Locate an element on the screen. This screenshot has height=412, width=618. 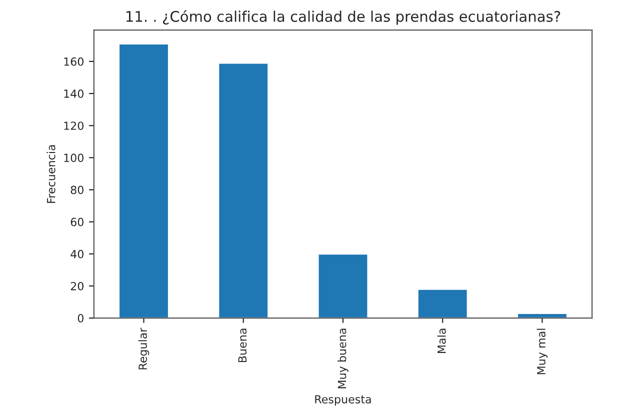
y-tick-label: 140 is located at coordinates (74, 93).